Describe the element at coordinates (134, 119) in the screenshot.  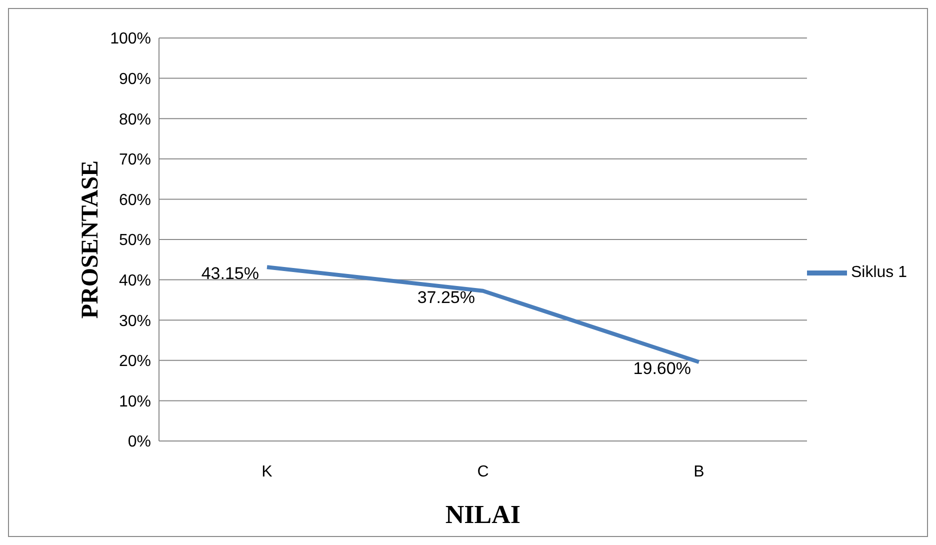
I see `y-tick-label: 80%` at that location.